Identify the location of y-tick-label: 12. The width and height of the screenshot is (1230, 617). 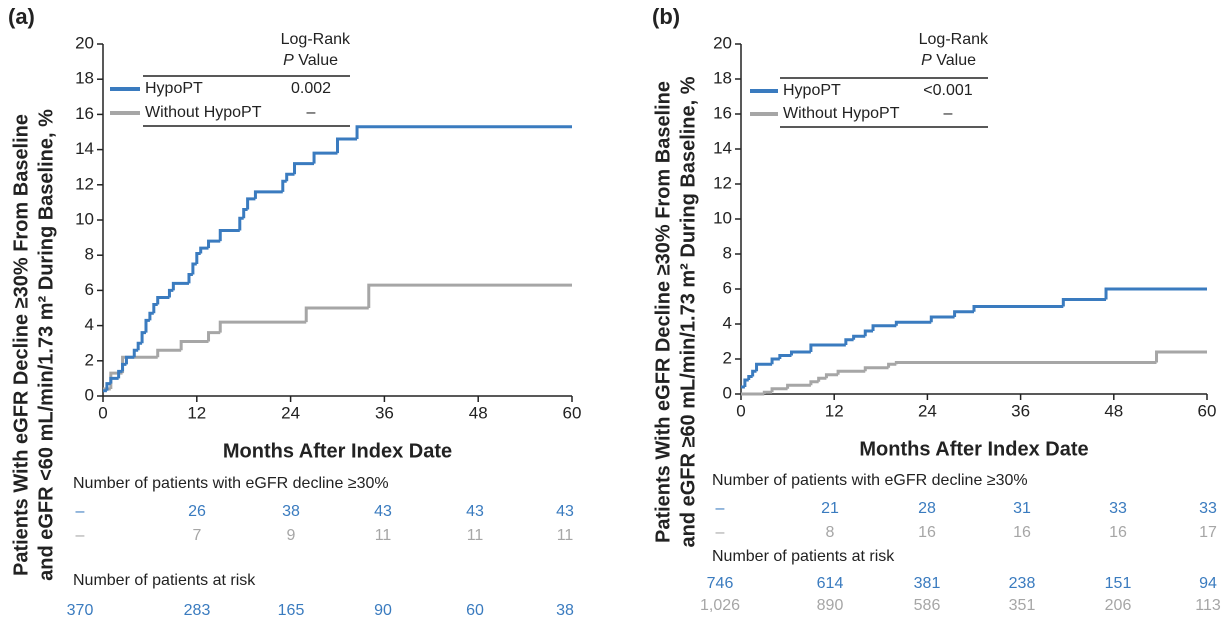
(84, 183).